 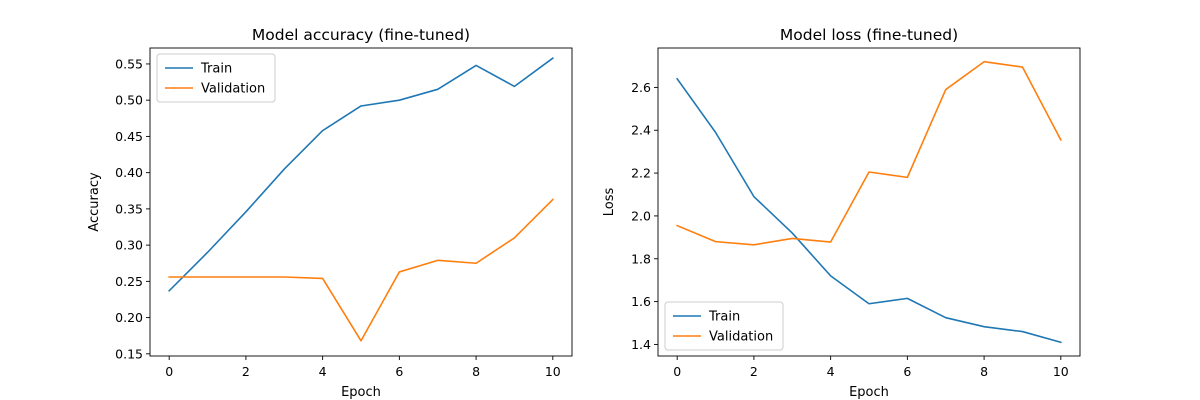 What do you see at coordinates (641, 87) in the screenshot?
I see `y-tick-label: 2.6` at bounding box center [641, 87].